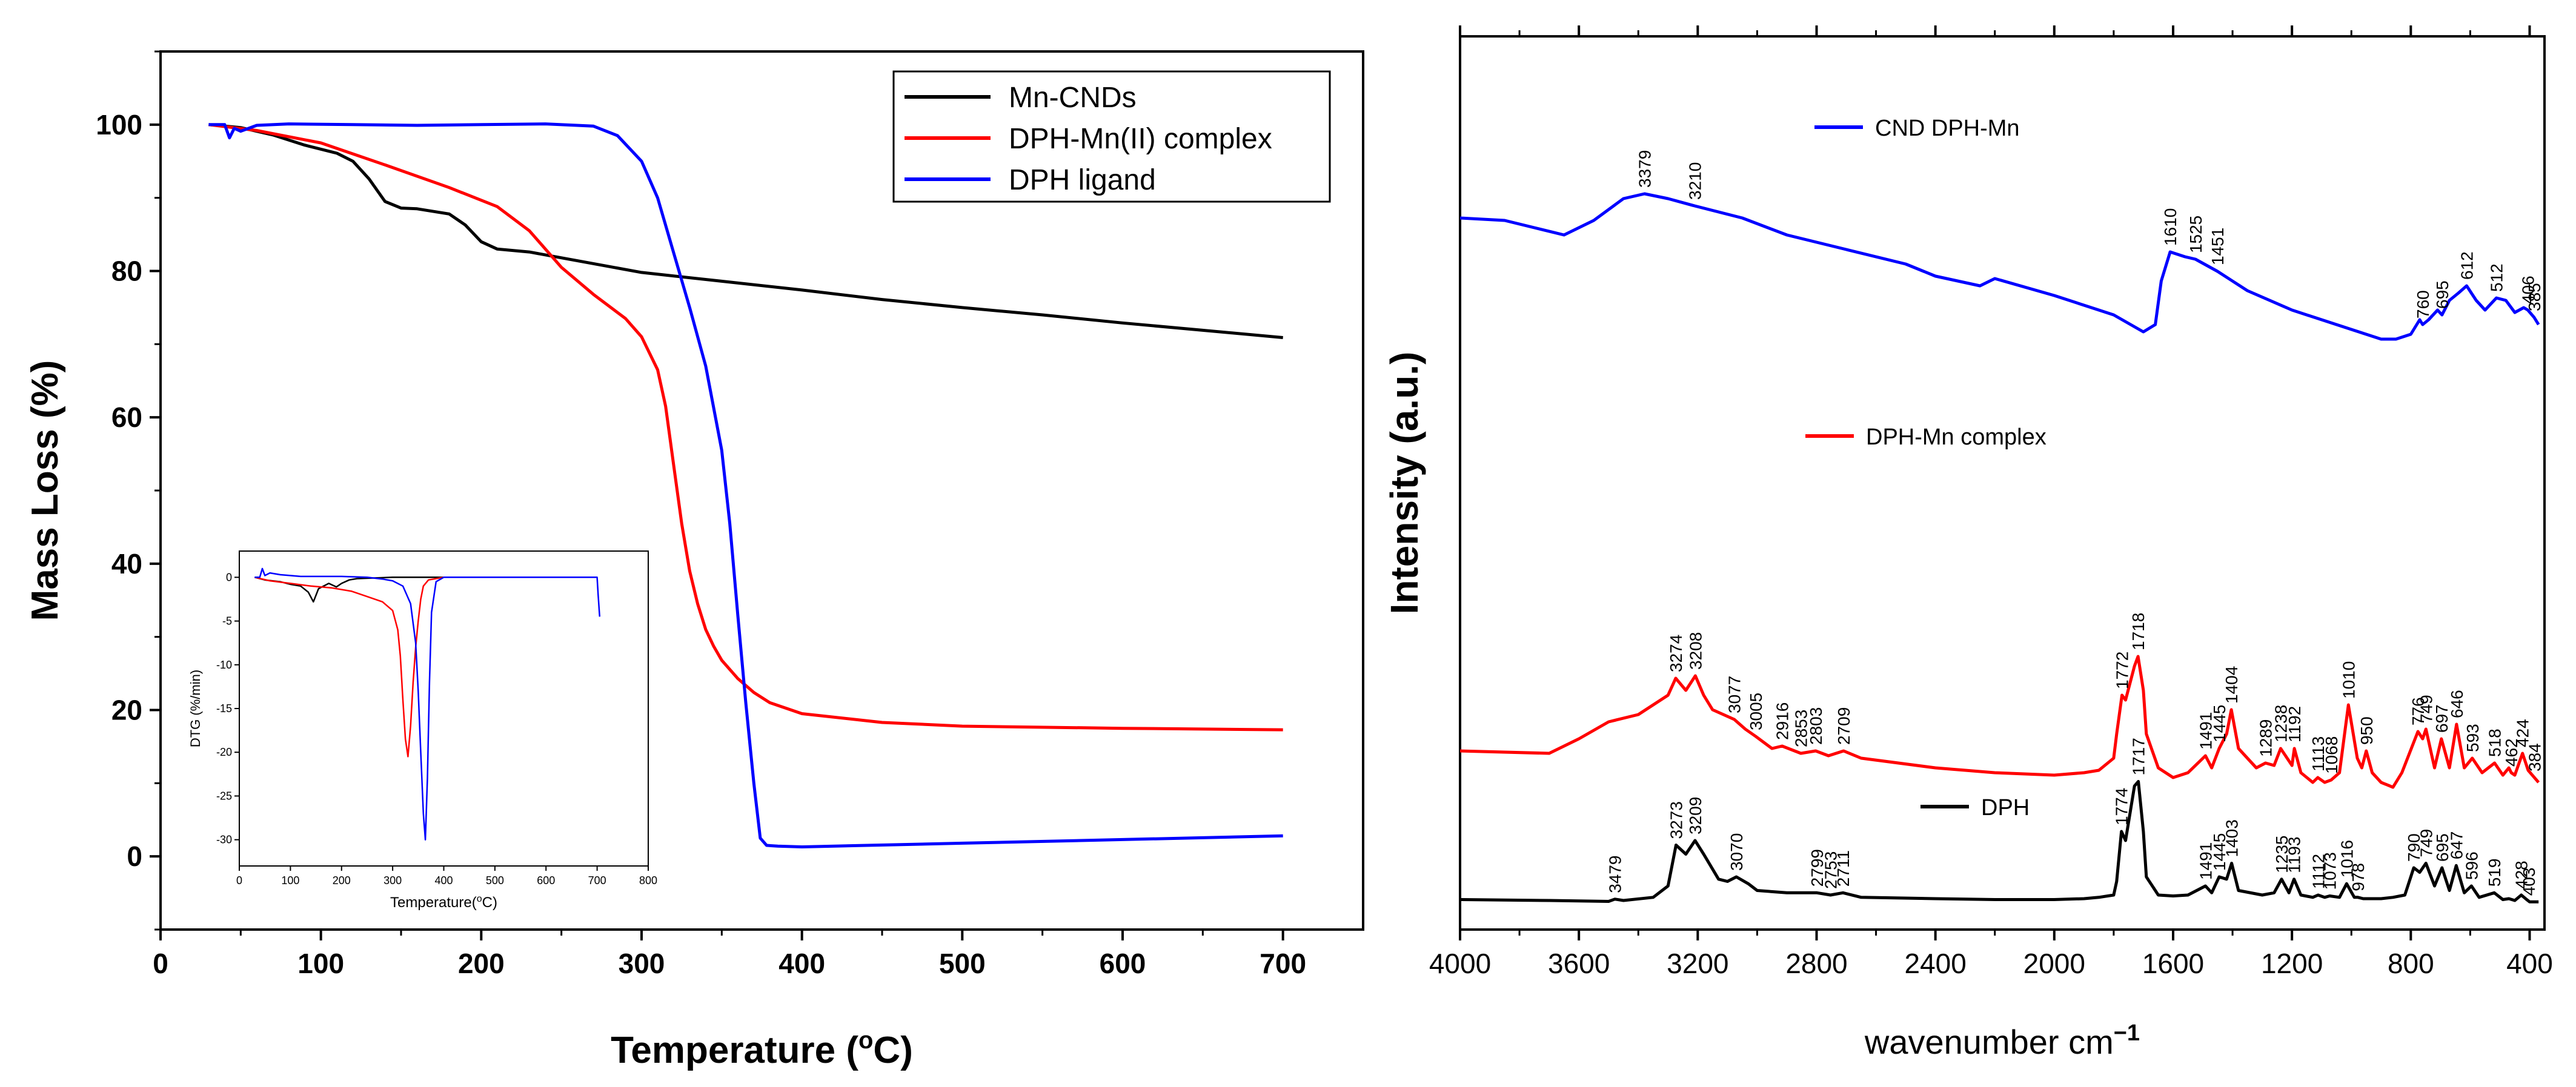  Describe the element at coordinates (2457, 704) in the screenshot. I see `ftir-peak-label: 646` at that location.